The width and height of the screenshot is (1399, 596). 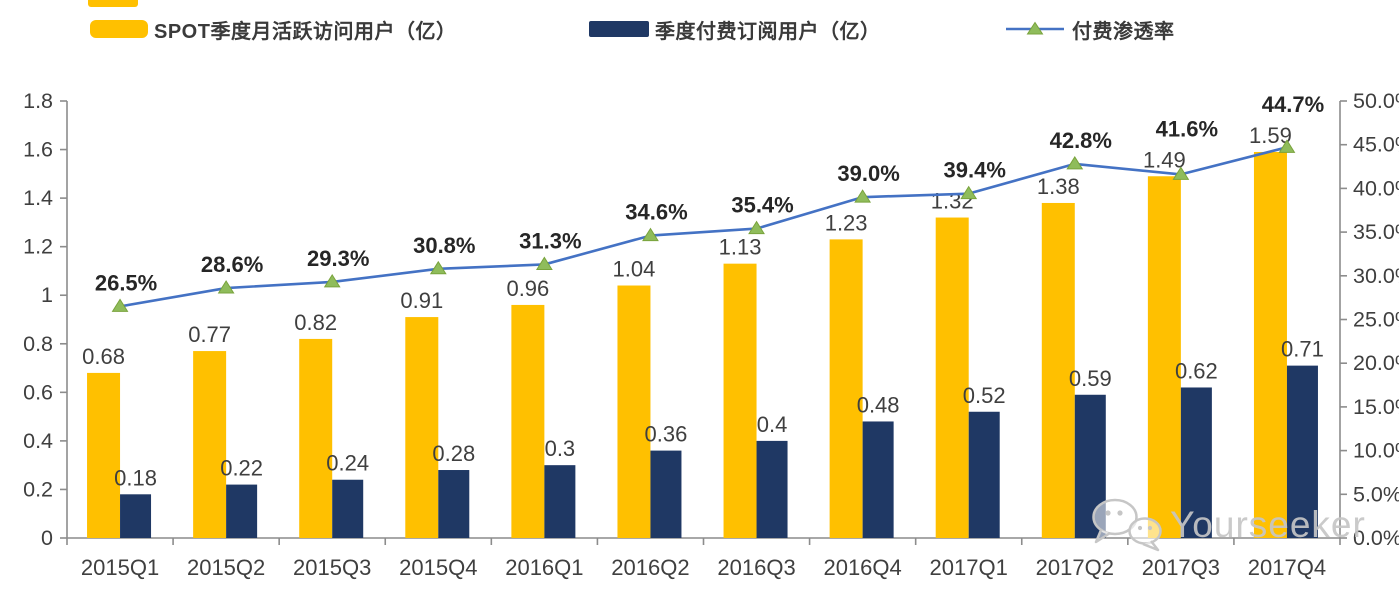 What do you see at coordinates (762, 205) in the screenshot?
I see `penetration-label-2016Q3: 35.4%` at bounding box center [762, 205].